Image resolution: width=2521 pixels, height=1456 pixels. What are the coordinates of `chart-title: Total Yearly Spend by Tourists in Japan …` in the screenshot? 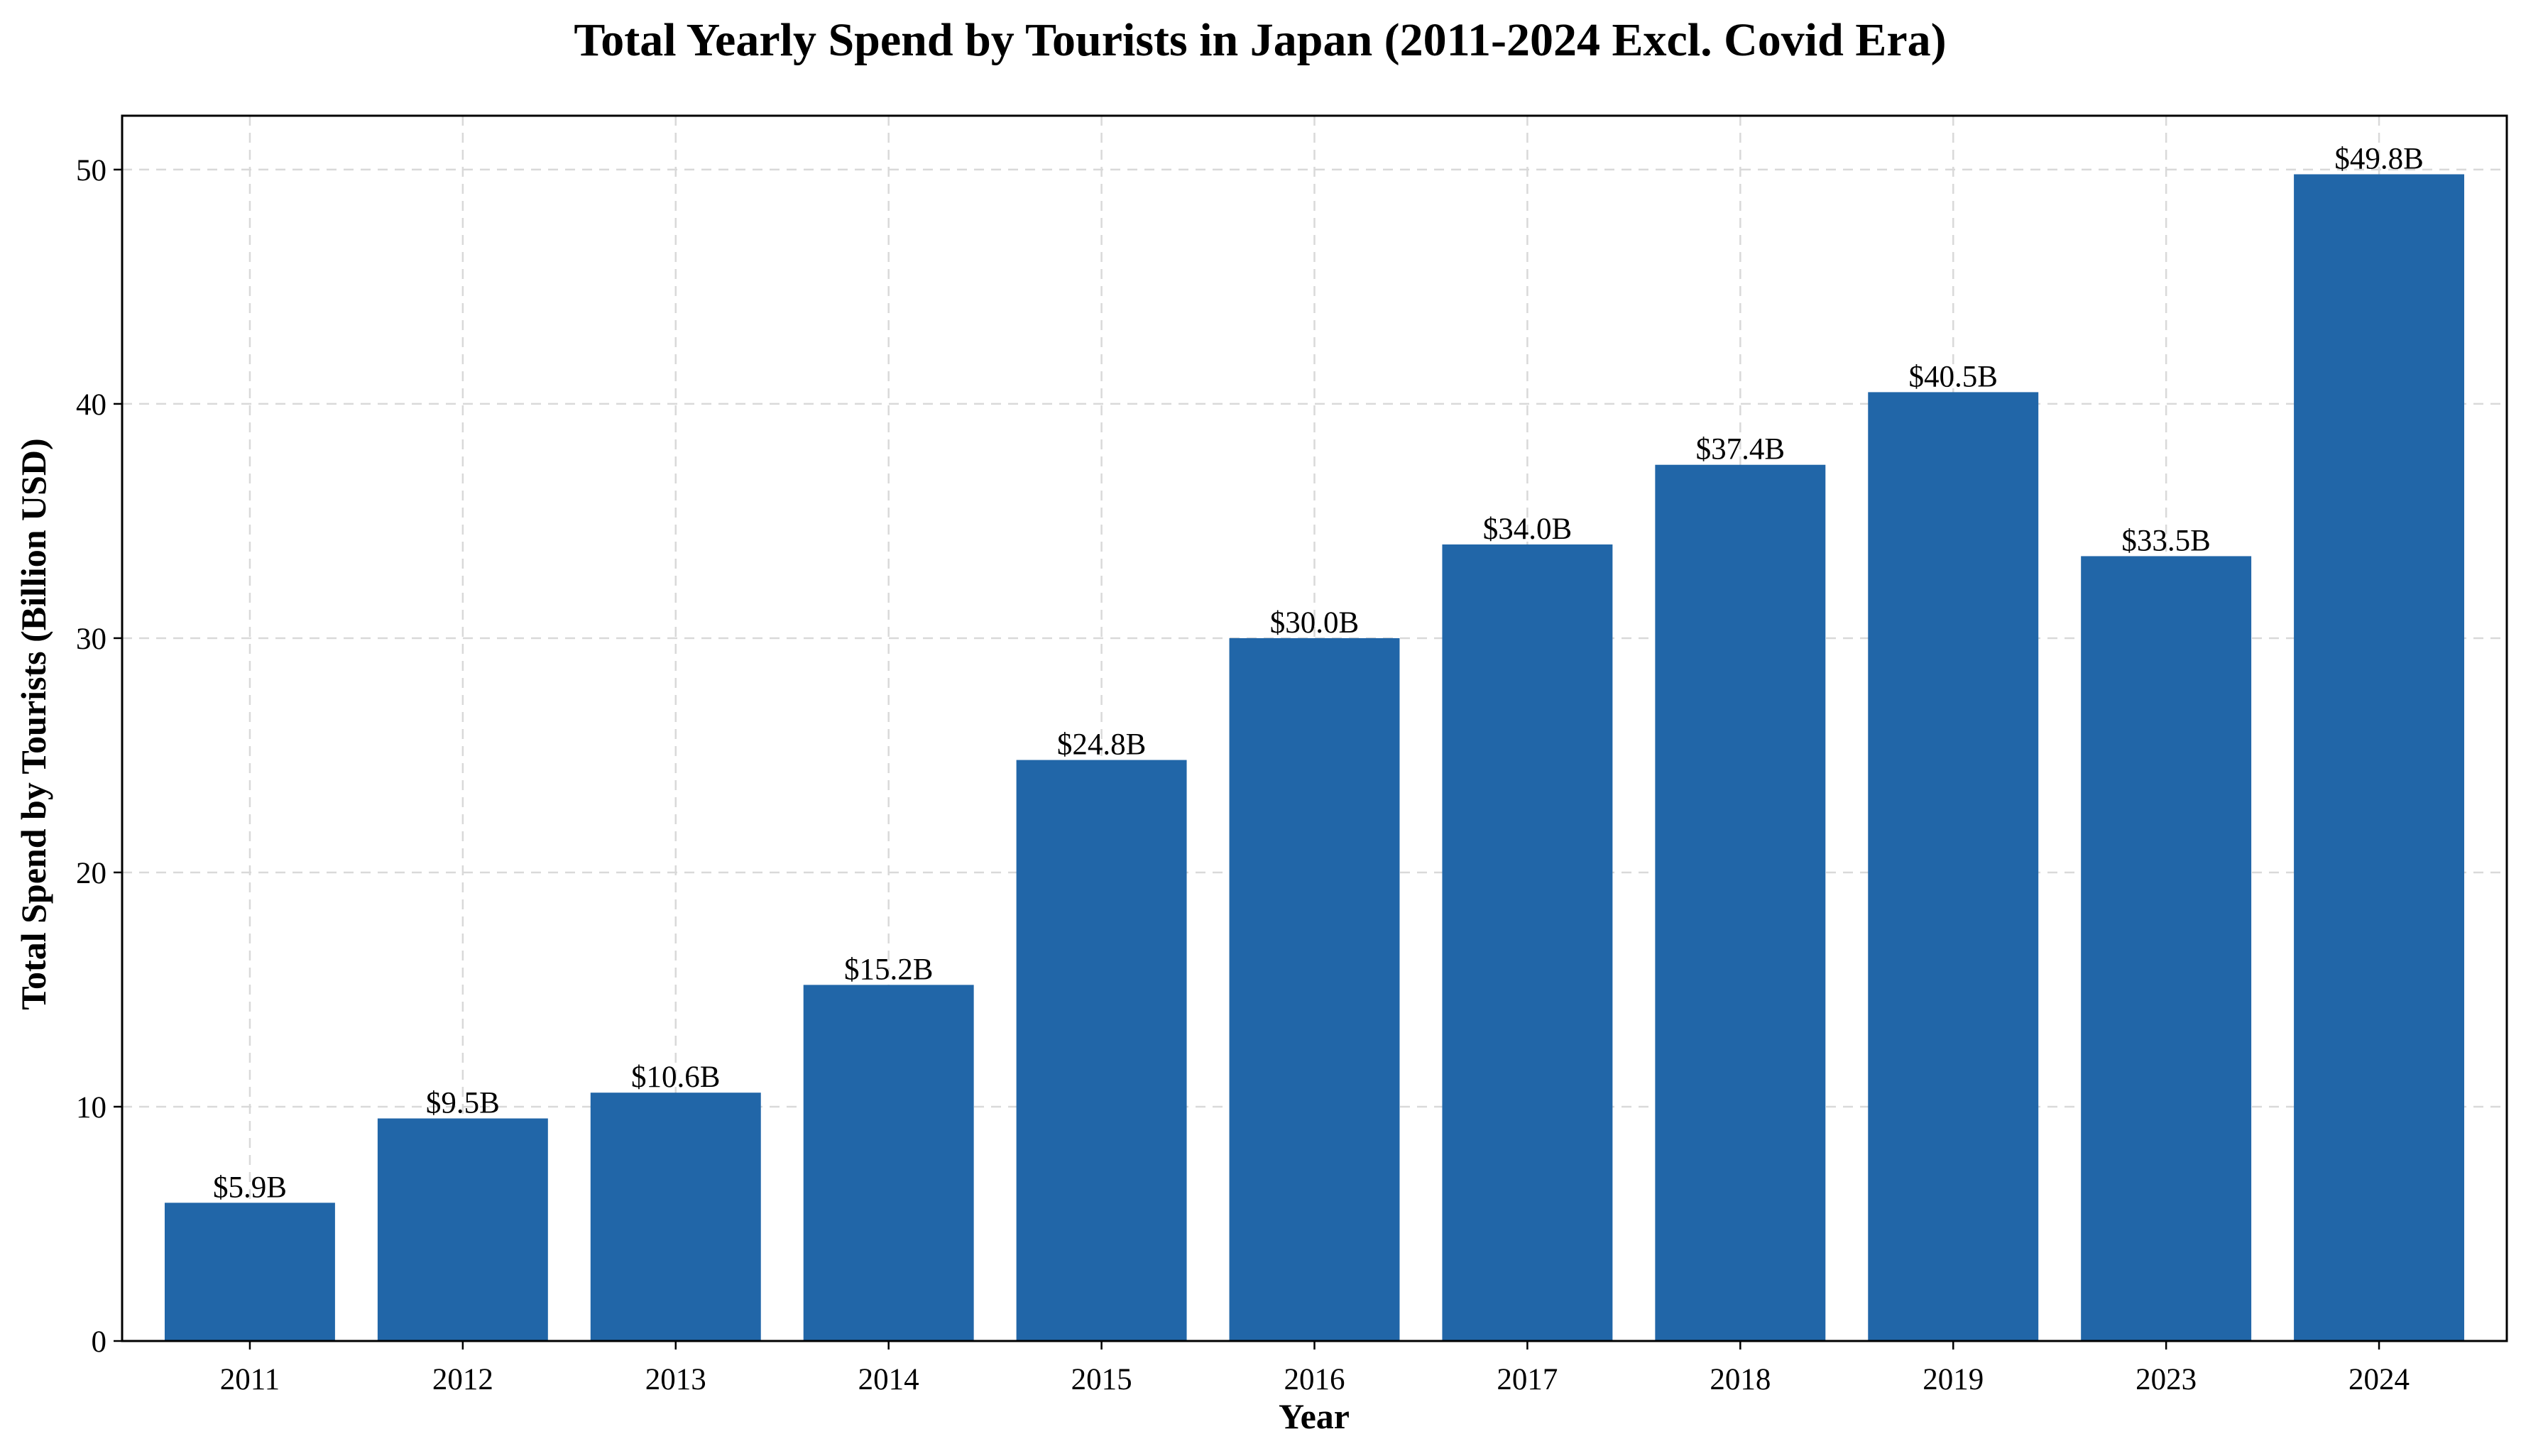 It's located at (1260, 40).